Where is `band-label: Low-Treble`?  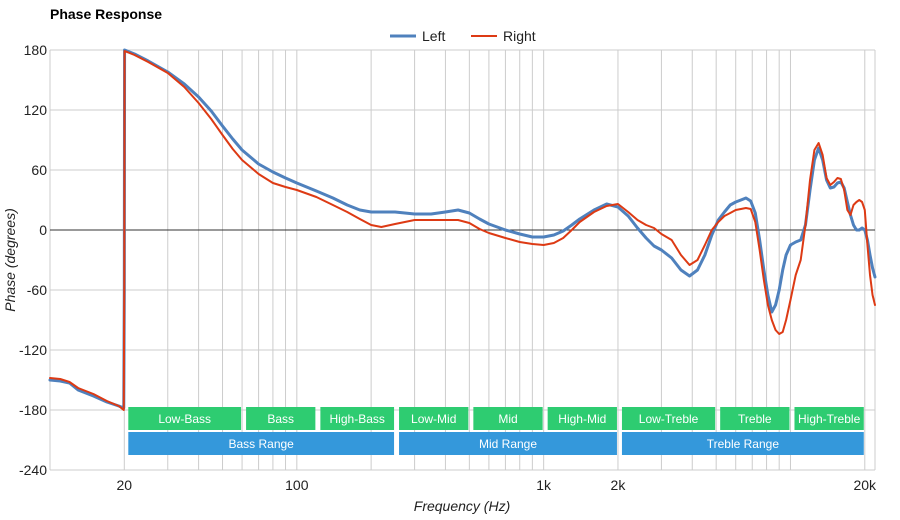
band-label: Low-Treble is located at coordinates (669, 419).